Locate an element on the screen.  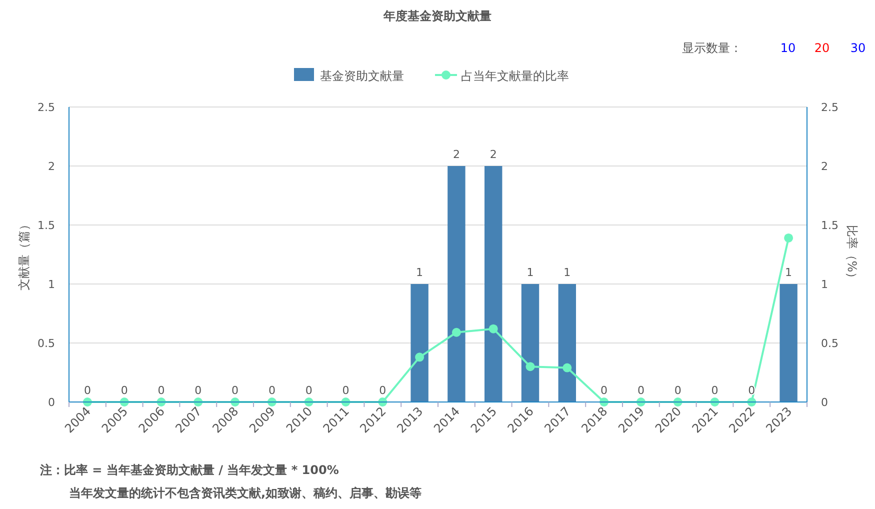
y-tick-label: 0.5 is located at coordinates (46, 343).